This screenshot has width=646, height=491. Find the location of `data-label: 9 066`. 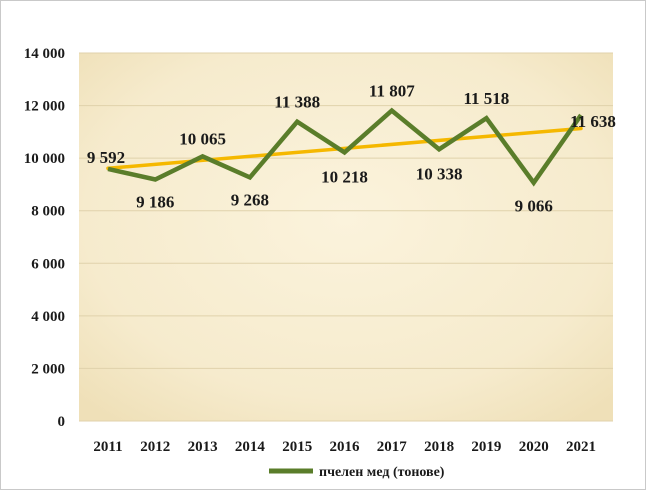

data-label: 9 066 is located at coordinates (534, 206).